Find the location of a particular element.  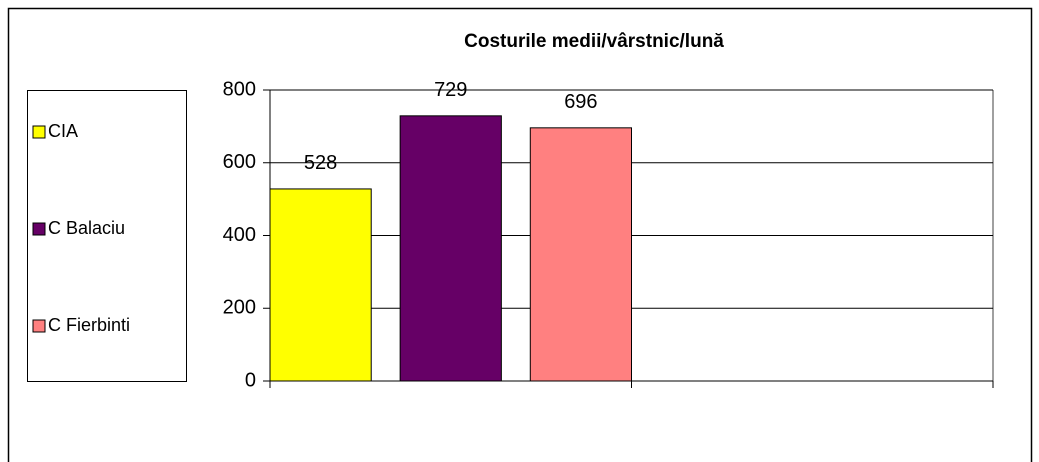

legend-box is located at coordinates (107, 236).